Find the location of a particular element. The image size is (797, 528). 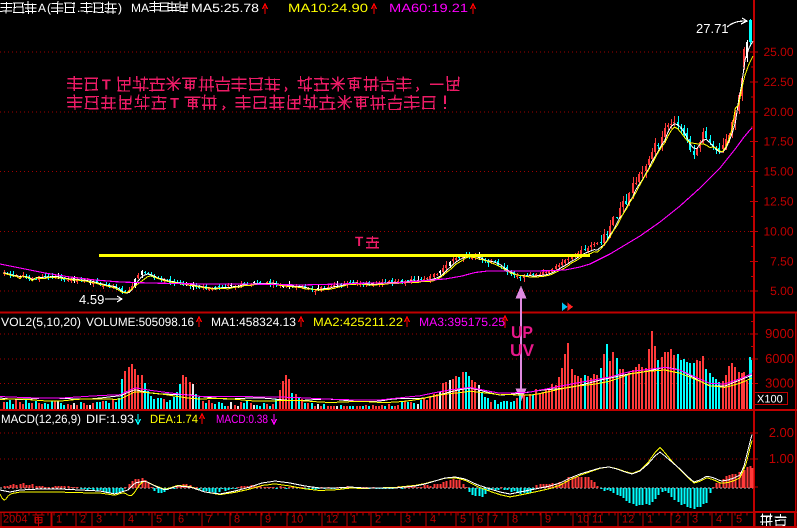

svg-text: UV is located at coordinates (522, 350).